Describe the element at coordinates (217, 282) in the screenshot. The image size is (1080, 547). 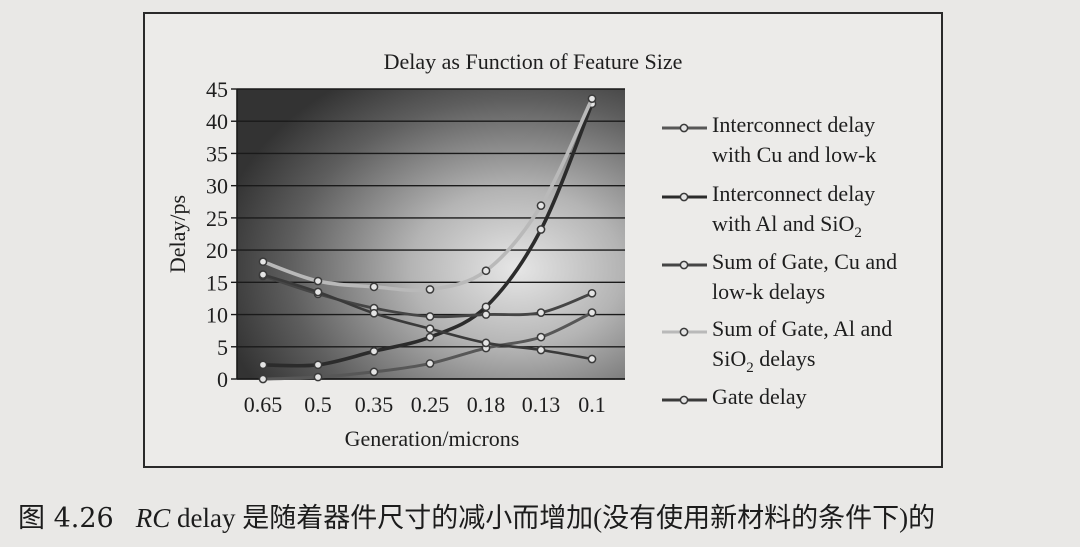
I see `y-tick-label: 15` at that location.